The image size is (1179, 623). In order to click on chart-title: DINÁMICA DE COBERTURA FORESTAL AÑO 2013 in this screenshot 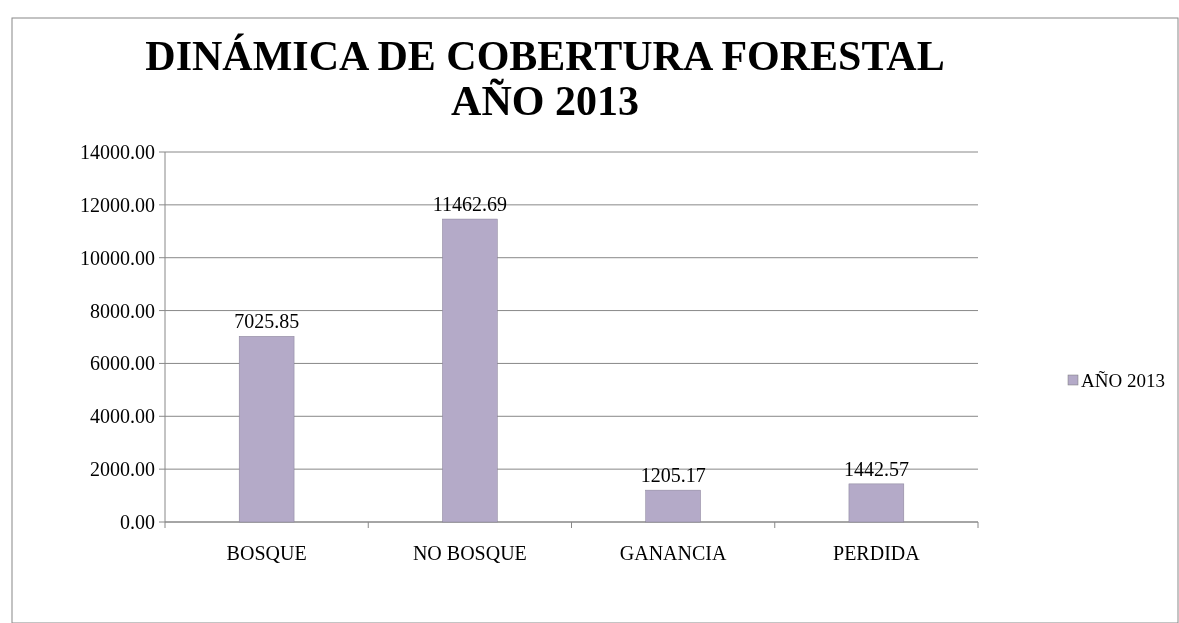, I will do `click(545, 78)`.